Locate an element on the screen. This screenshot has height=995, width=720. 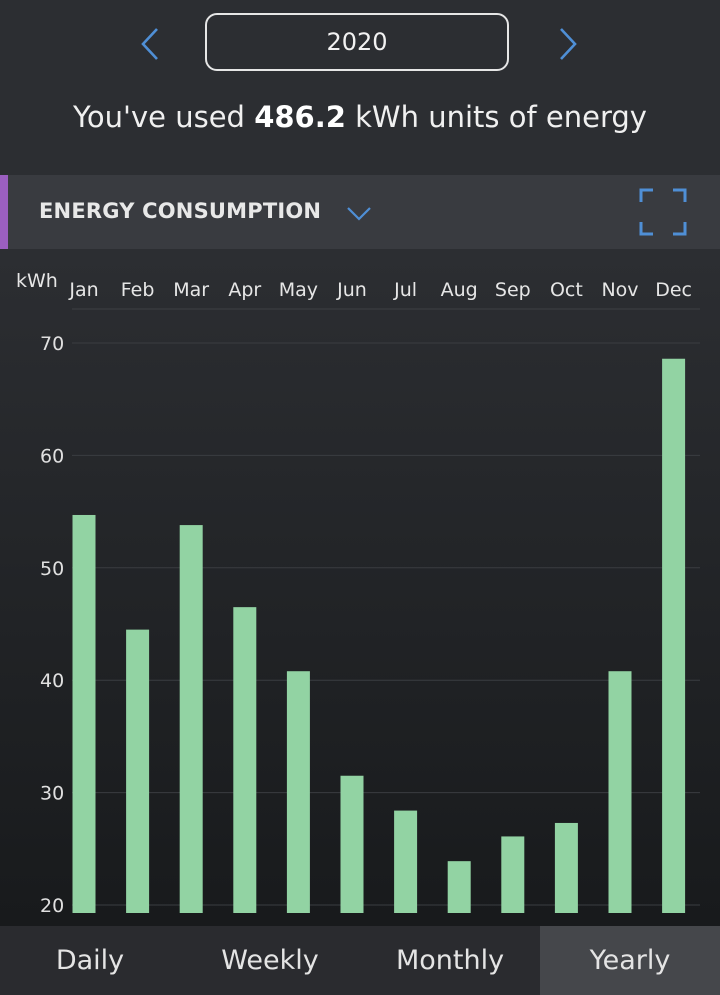
usage-suffix: kWh units of energy is located at coordinates (496, 117).